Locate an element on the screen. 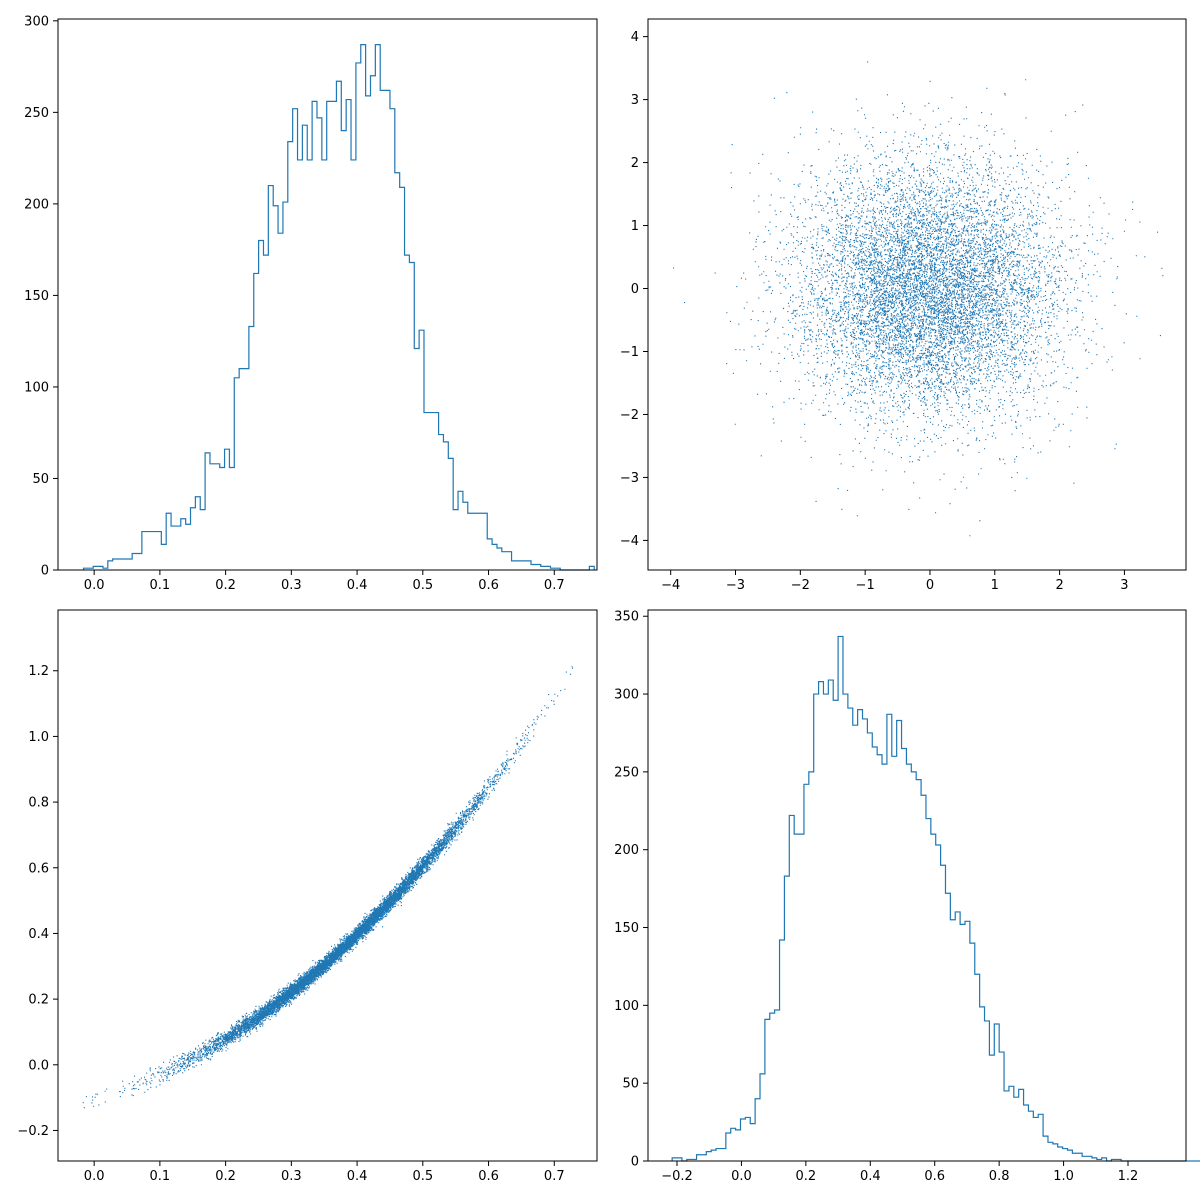  x-tick-label: 3 is located at coordinates (1124, 585).